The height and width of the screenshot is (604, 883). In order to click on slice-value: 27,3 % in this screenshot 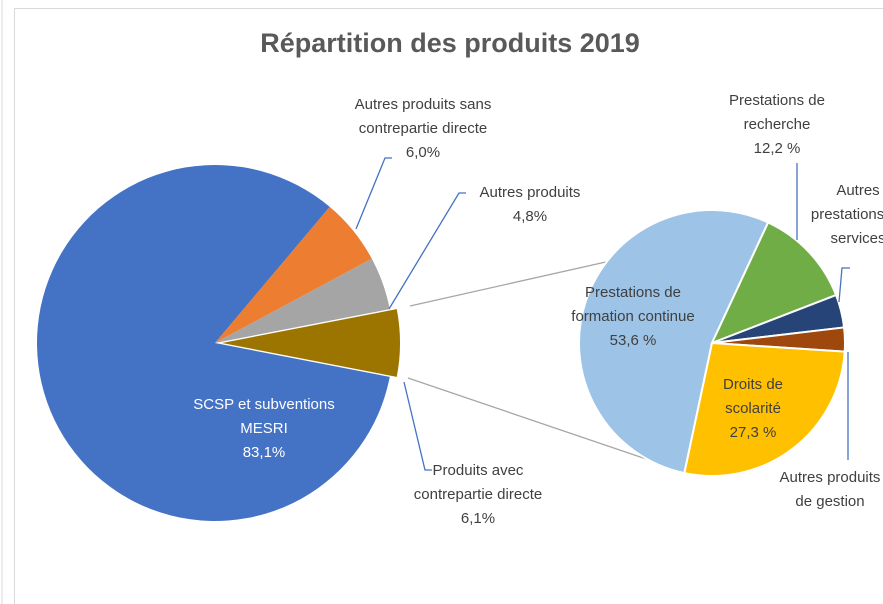, I will do `click(753, 432)`.